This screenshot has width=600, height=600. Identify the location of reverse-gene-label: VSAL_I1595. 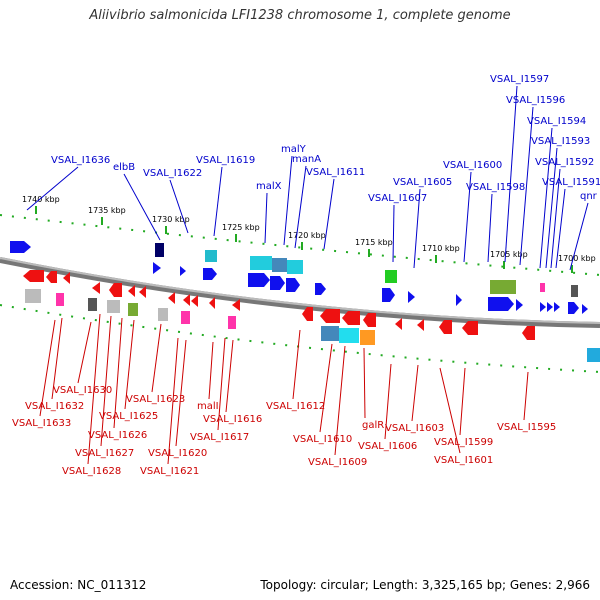
(526, 427).